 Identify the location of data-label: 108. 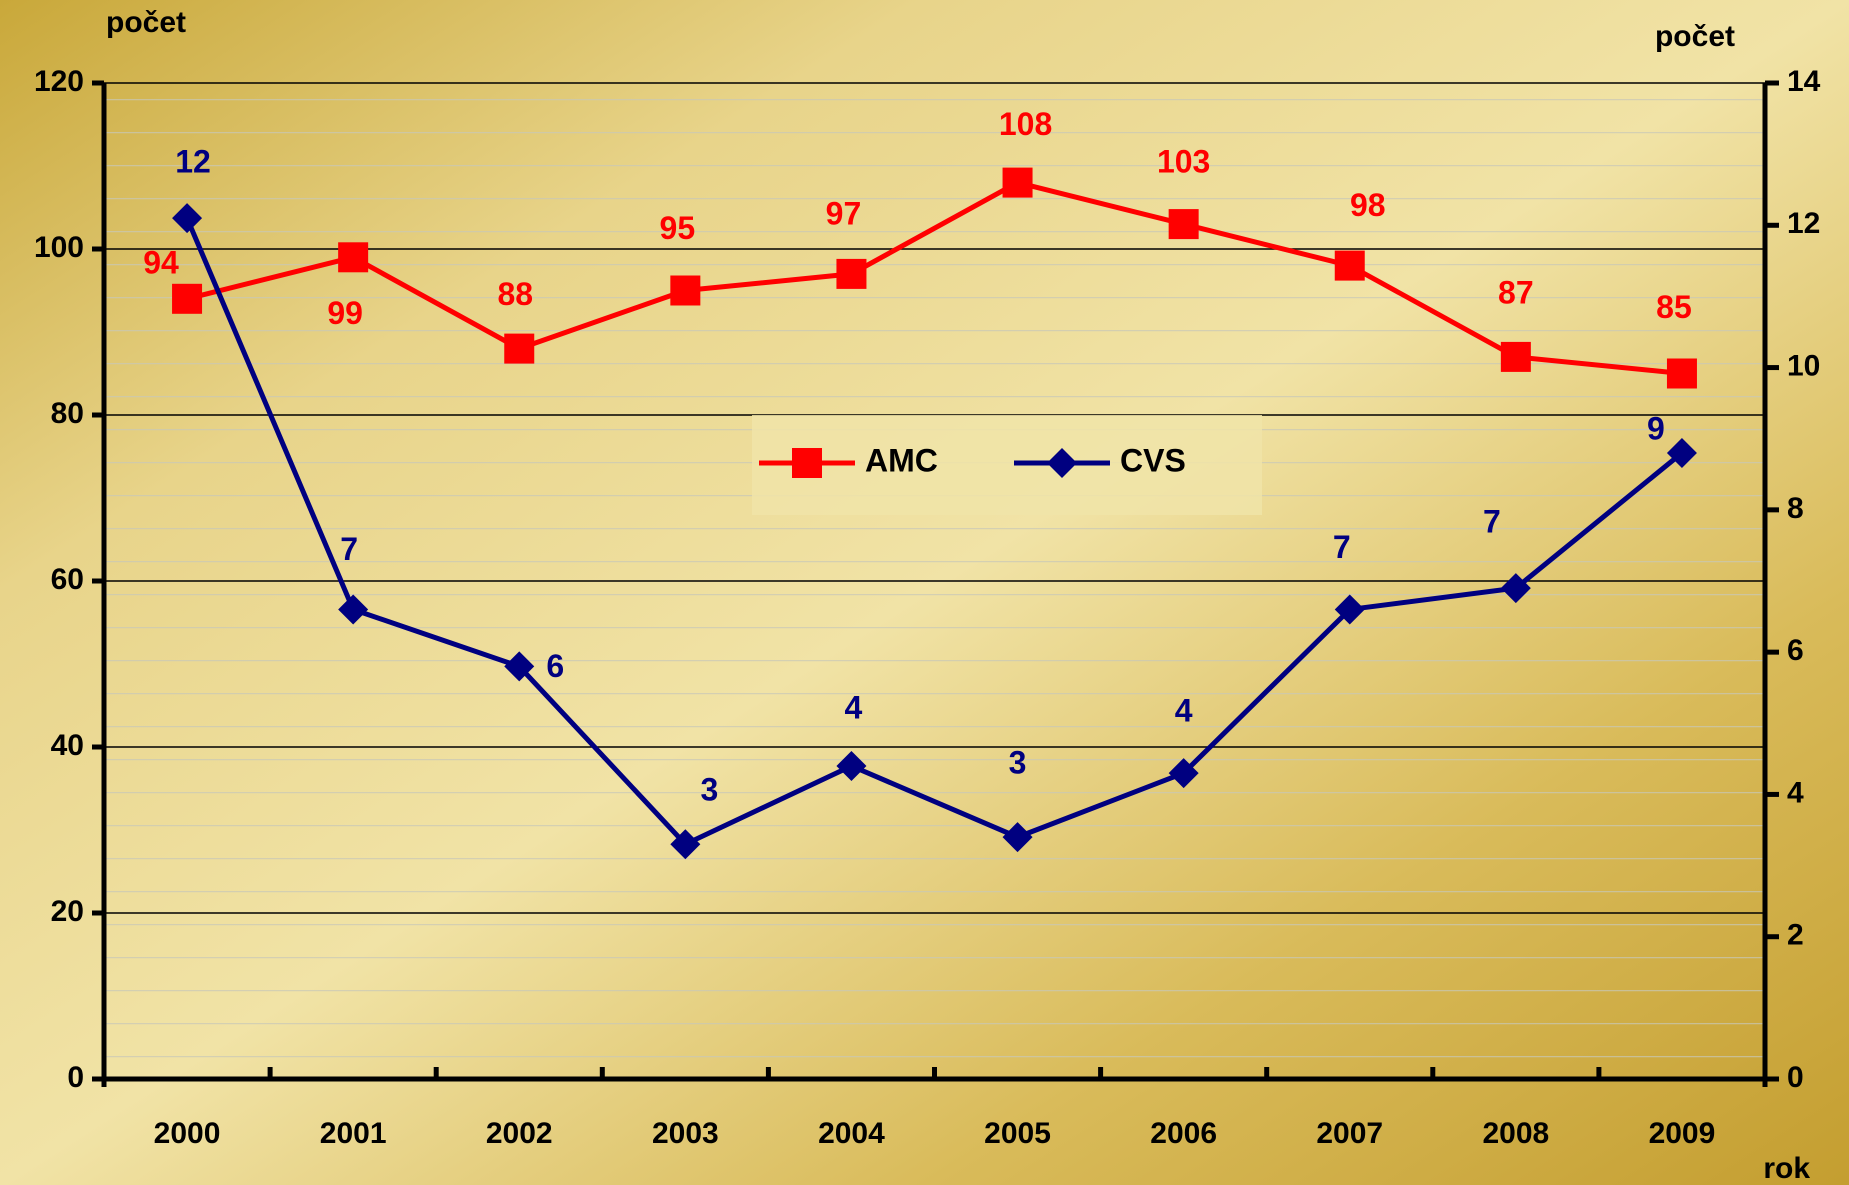
(1025, 124).